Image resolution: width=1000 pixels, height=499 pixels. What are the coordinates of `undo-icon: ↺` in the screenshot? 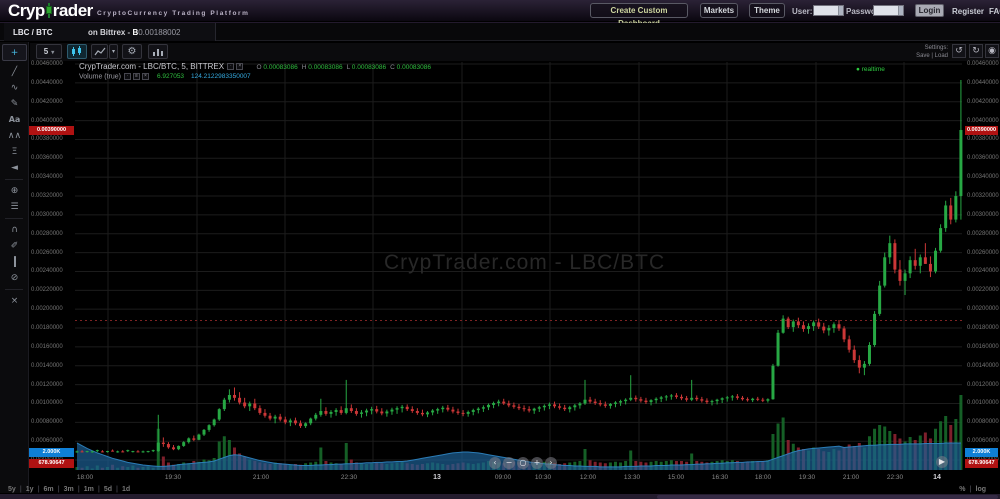 It's located at (959, 51).